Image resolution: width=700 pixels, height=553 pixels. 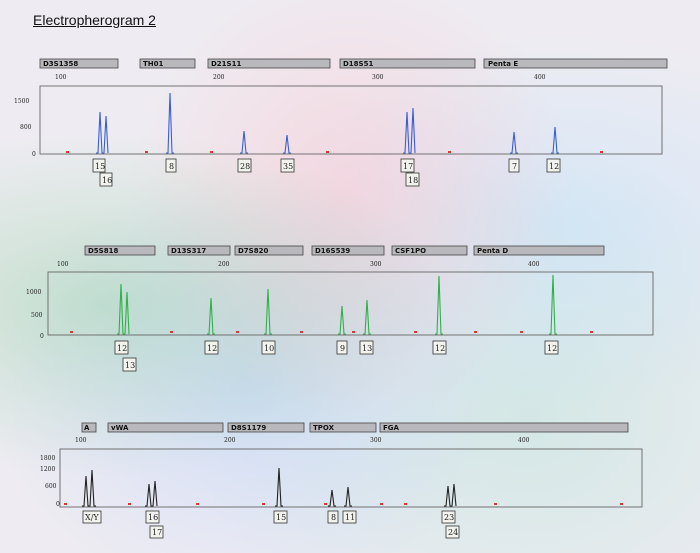 What do you see at coordinates (60, 64) in the screenshot?
I see `locus-label: D3S1358` at bounding box center [60, 64].